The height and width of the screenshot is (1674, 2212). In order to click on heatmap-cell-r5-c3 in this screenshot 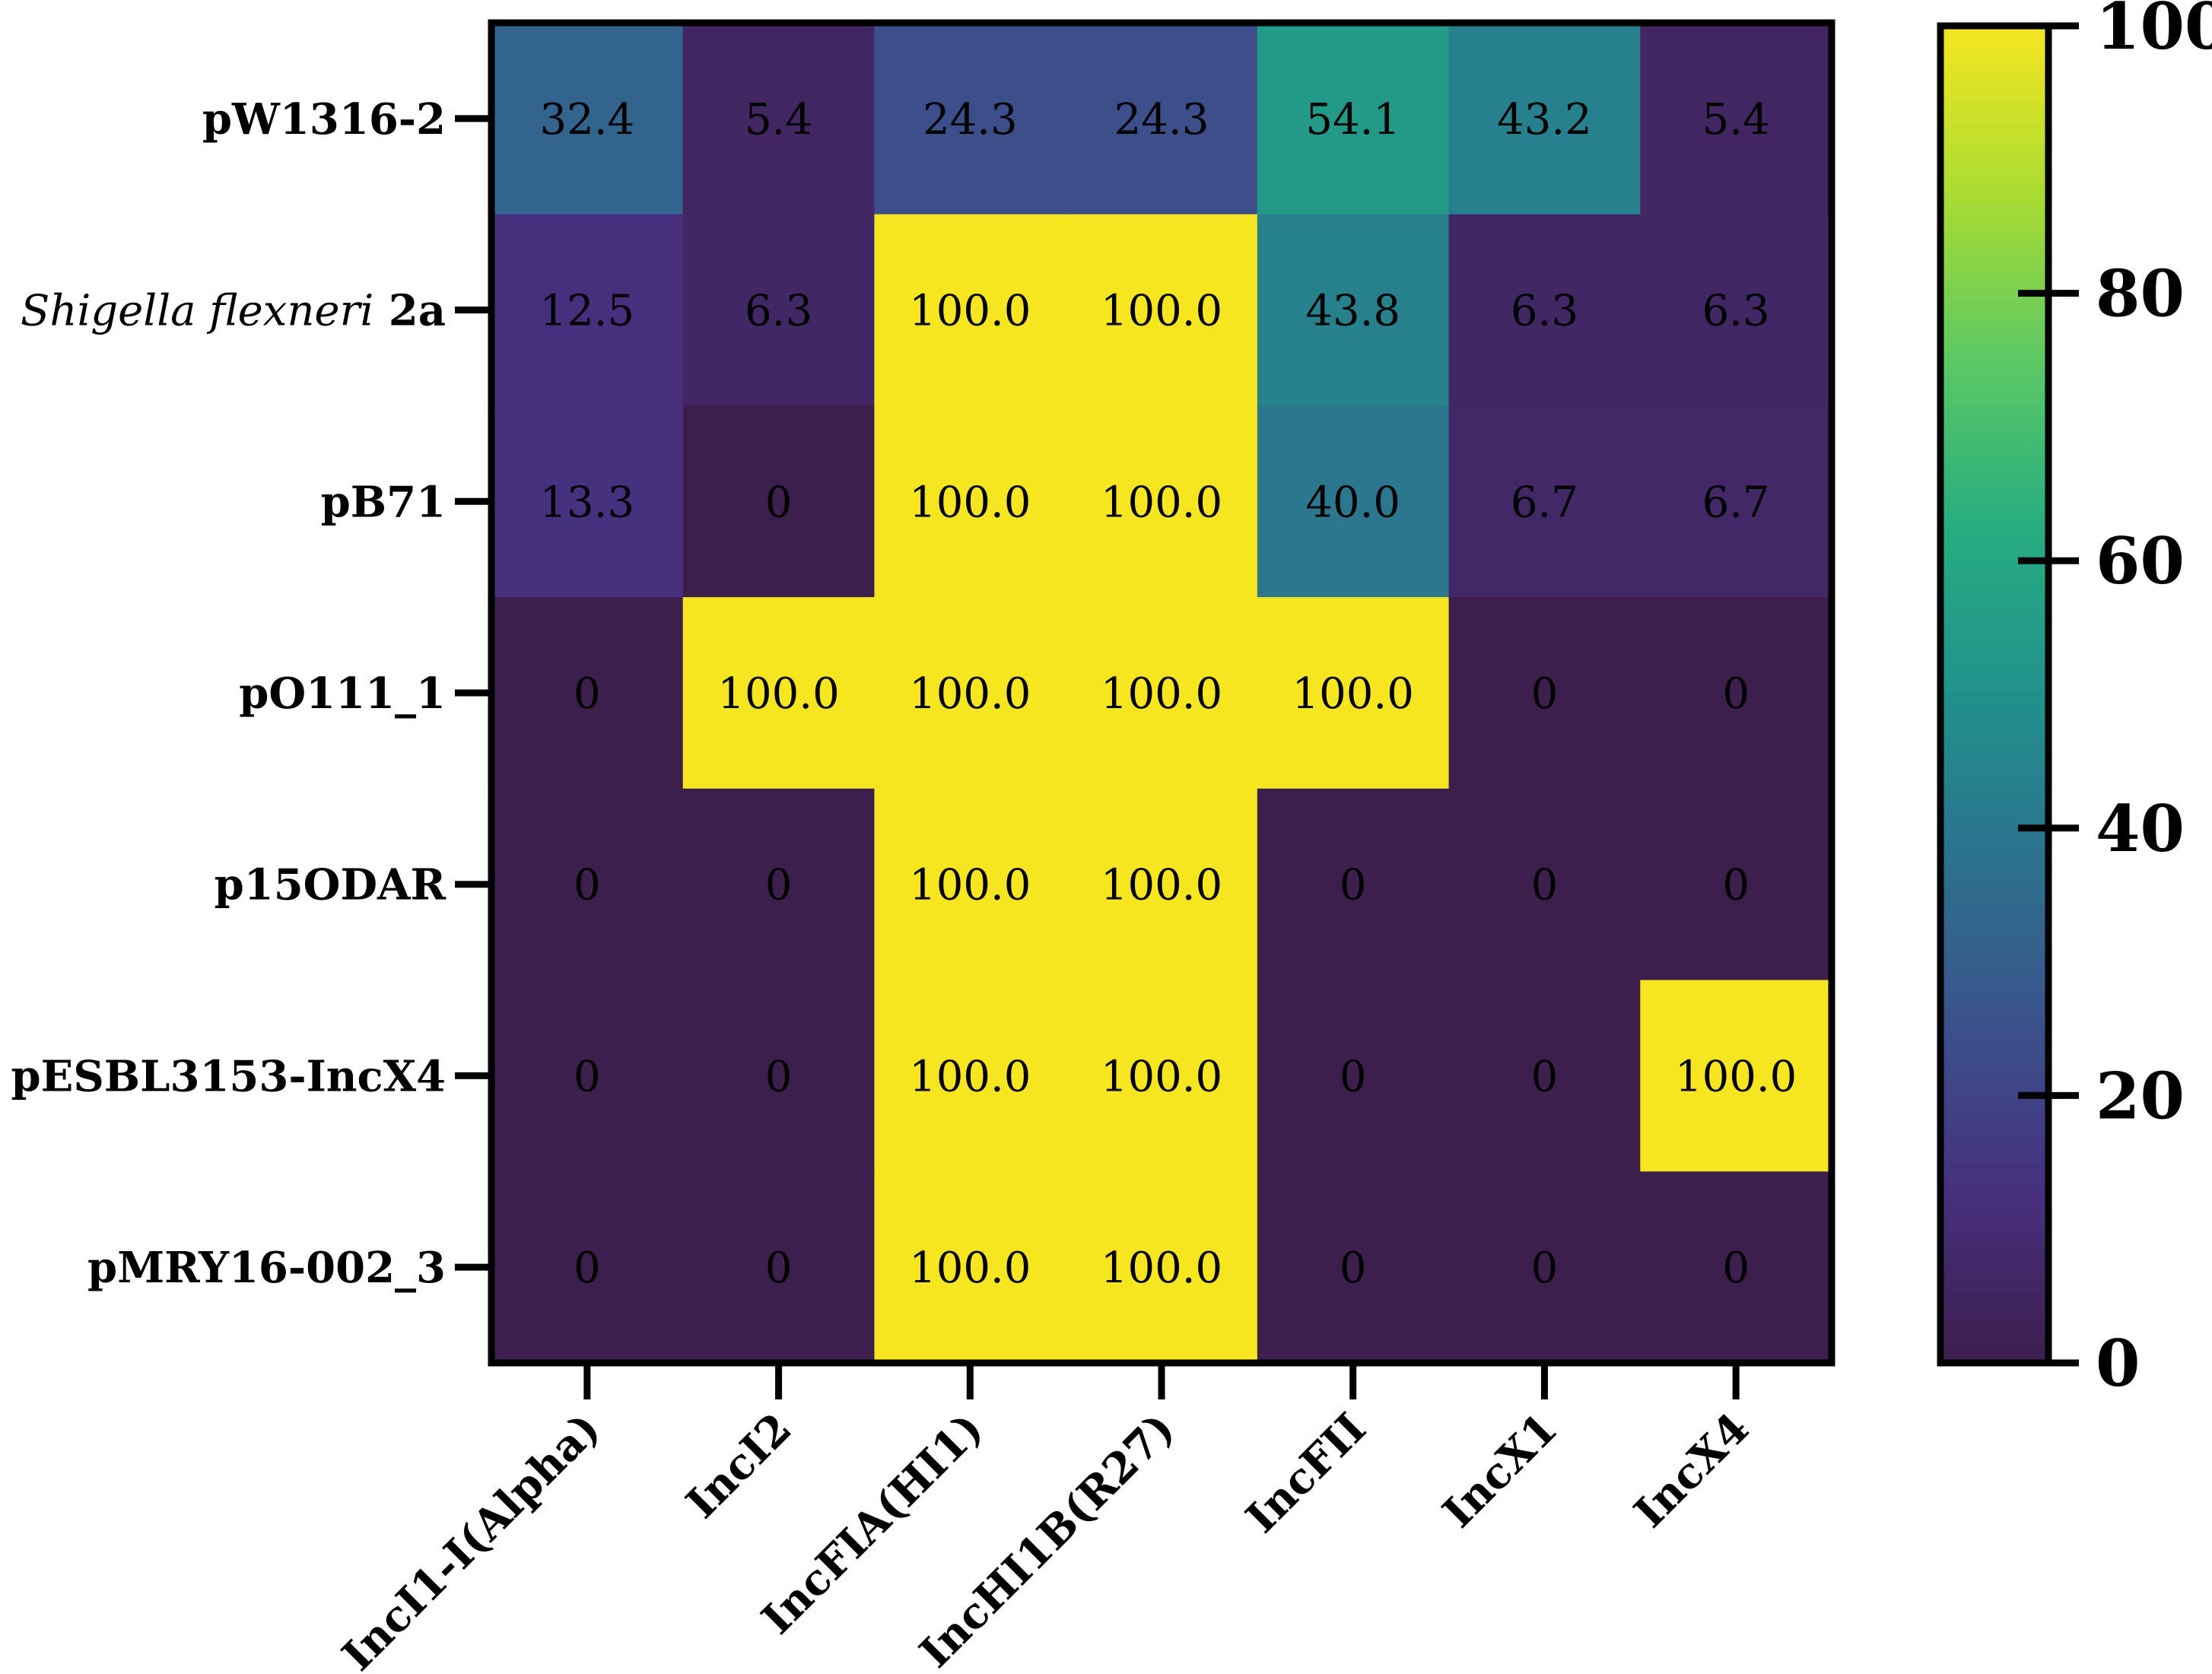, I will do `click(1162, 1076)`.